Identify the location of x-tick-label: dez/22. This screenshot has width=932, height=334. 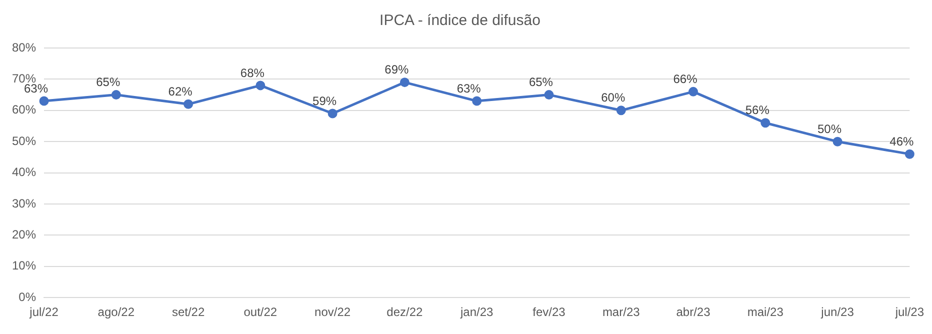
(405, 312).